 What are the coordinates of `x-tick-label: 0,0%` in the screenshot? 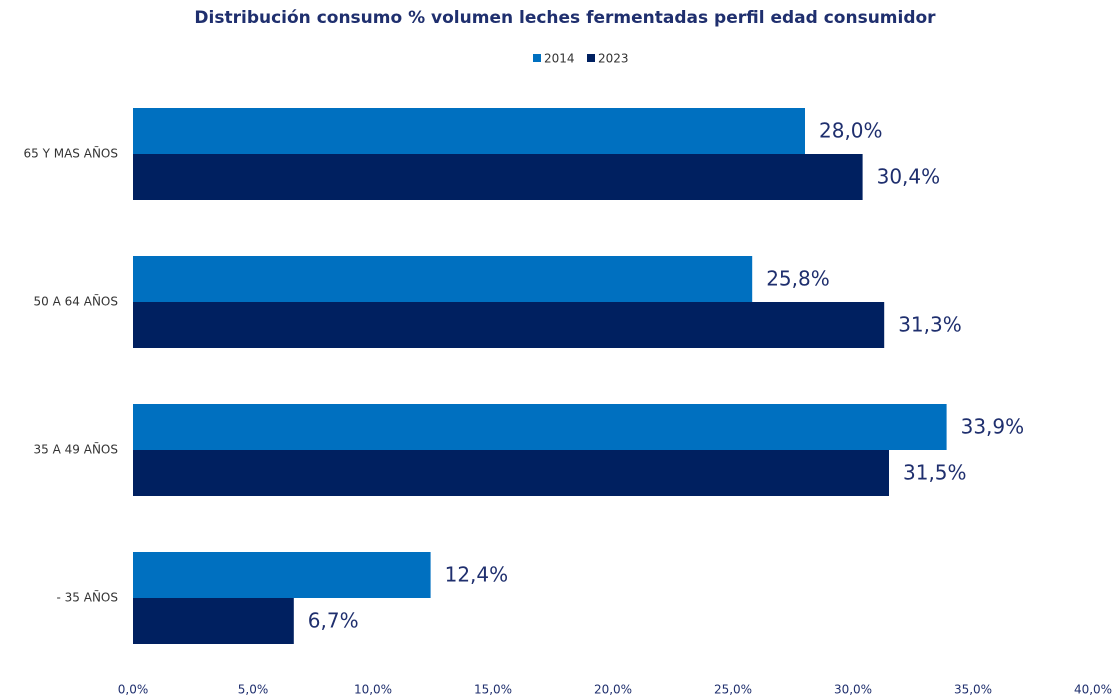 It's located at (133, 690).